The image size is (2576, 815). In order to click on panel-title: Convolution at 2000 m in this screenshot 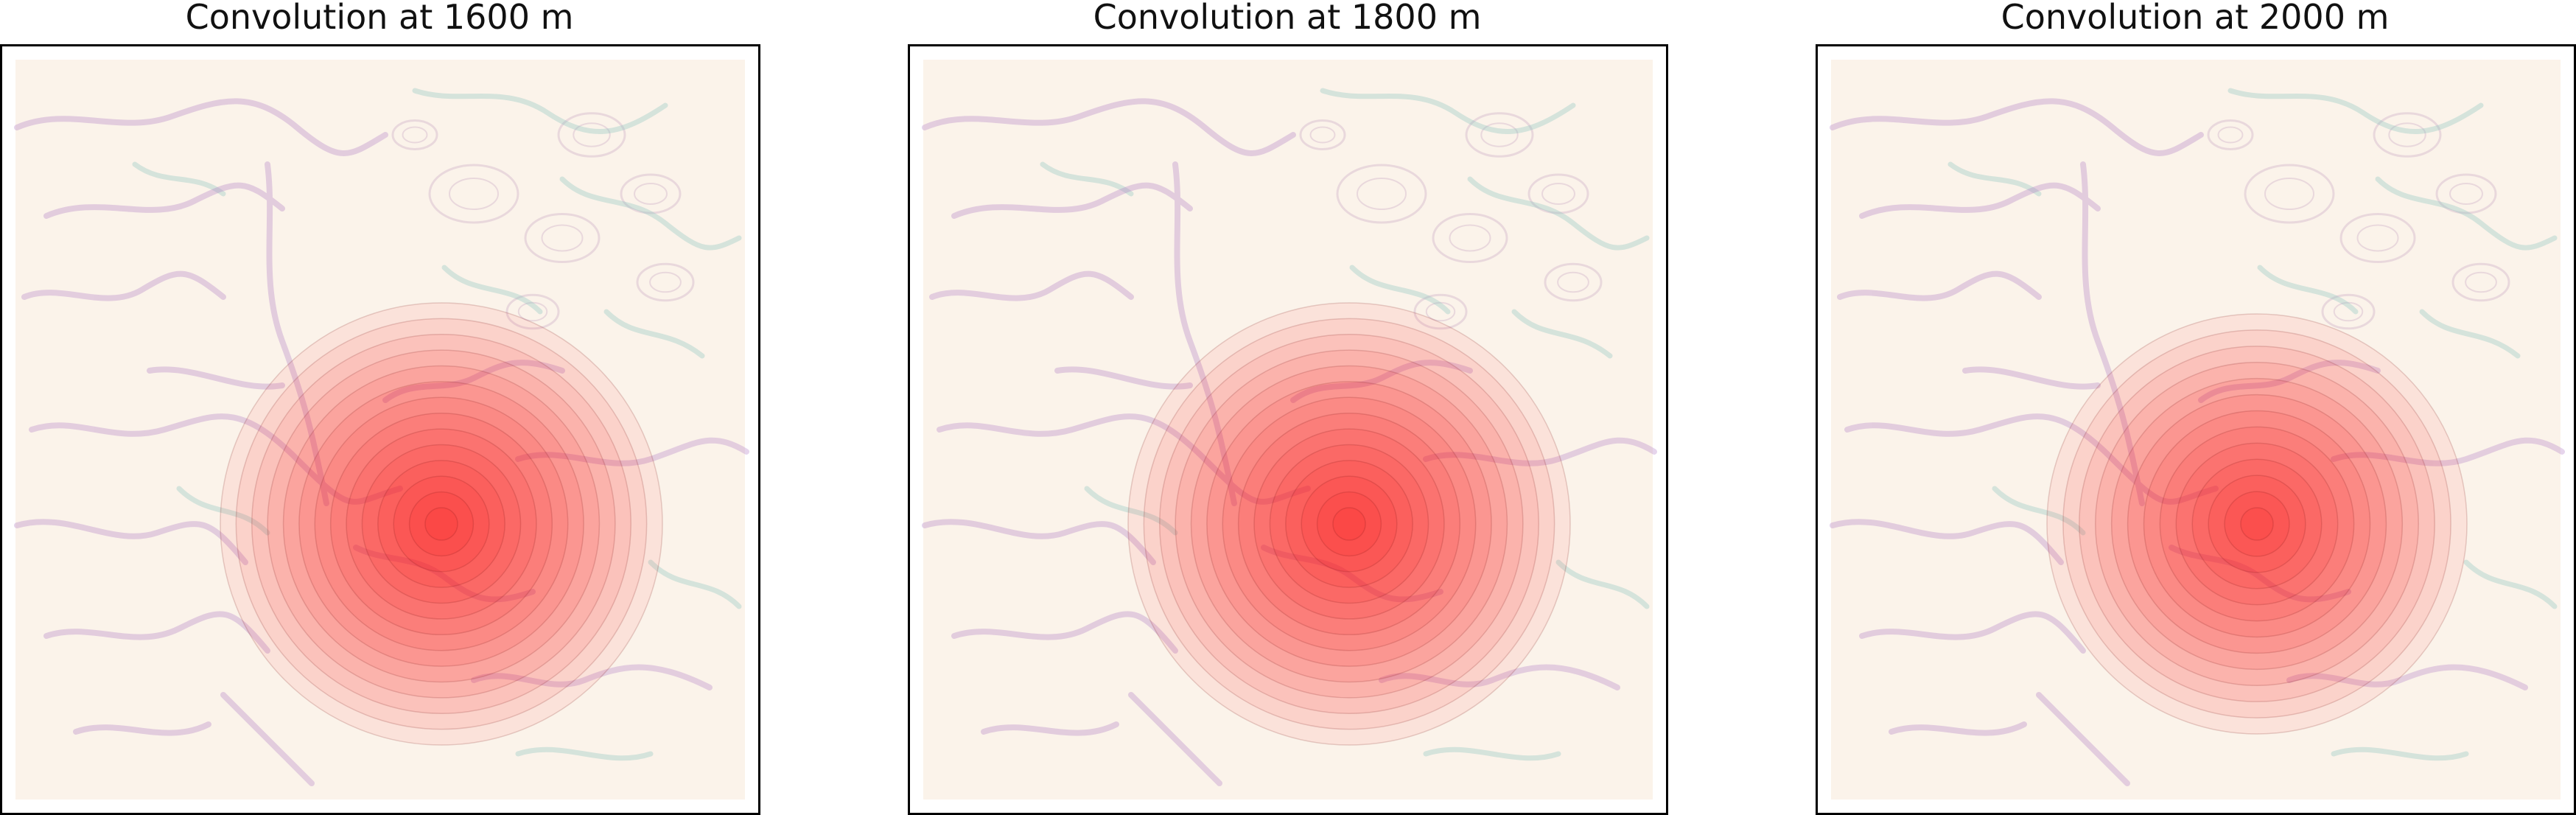, I will do `click(2195, 18)`.